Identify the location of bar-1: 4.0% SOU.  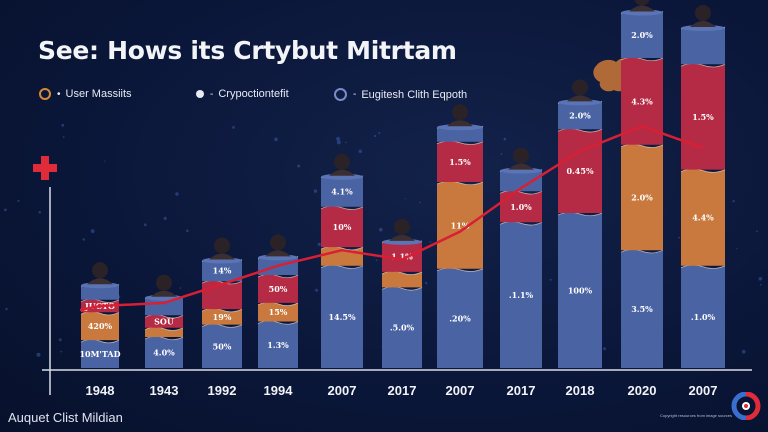
(164, 321).